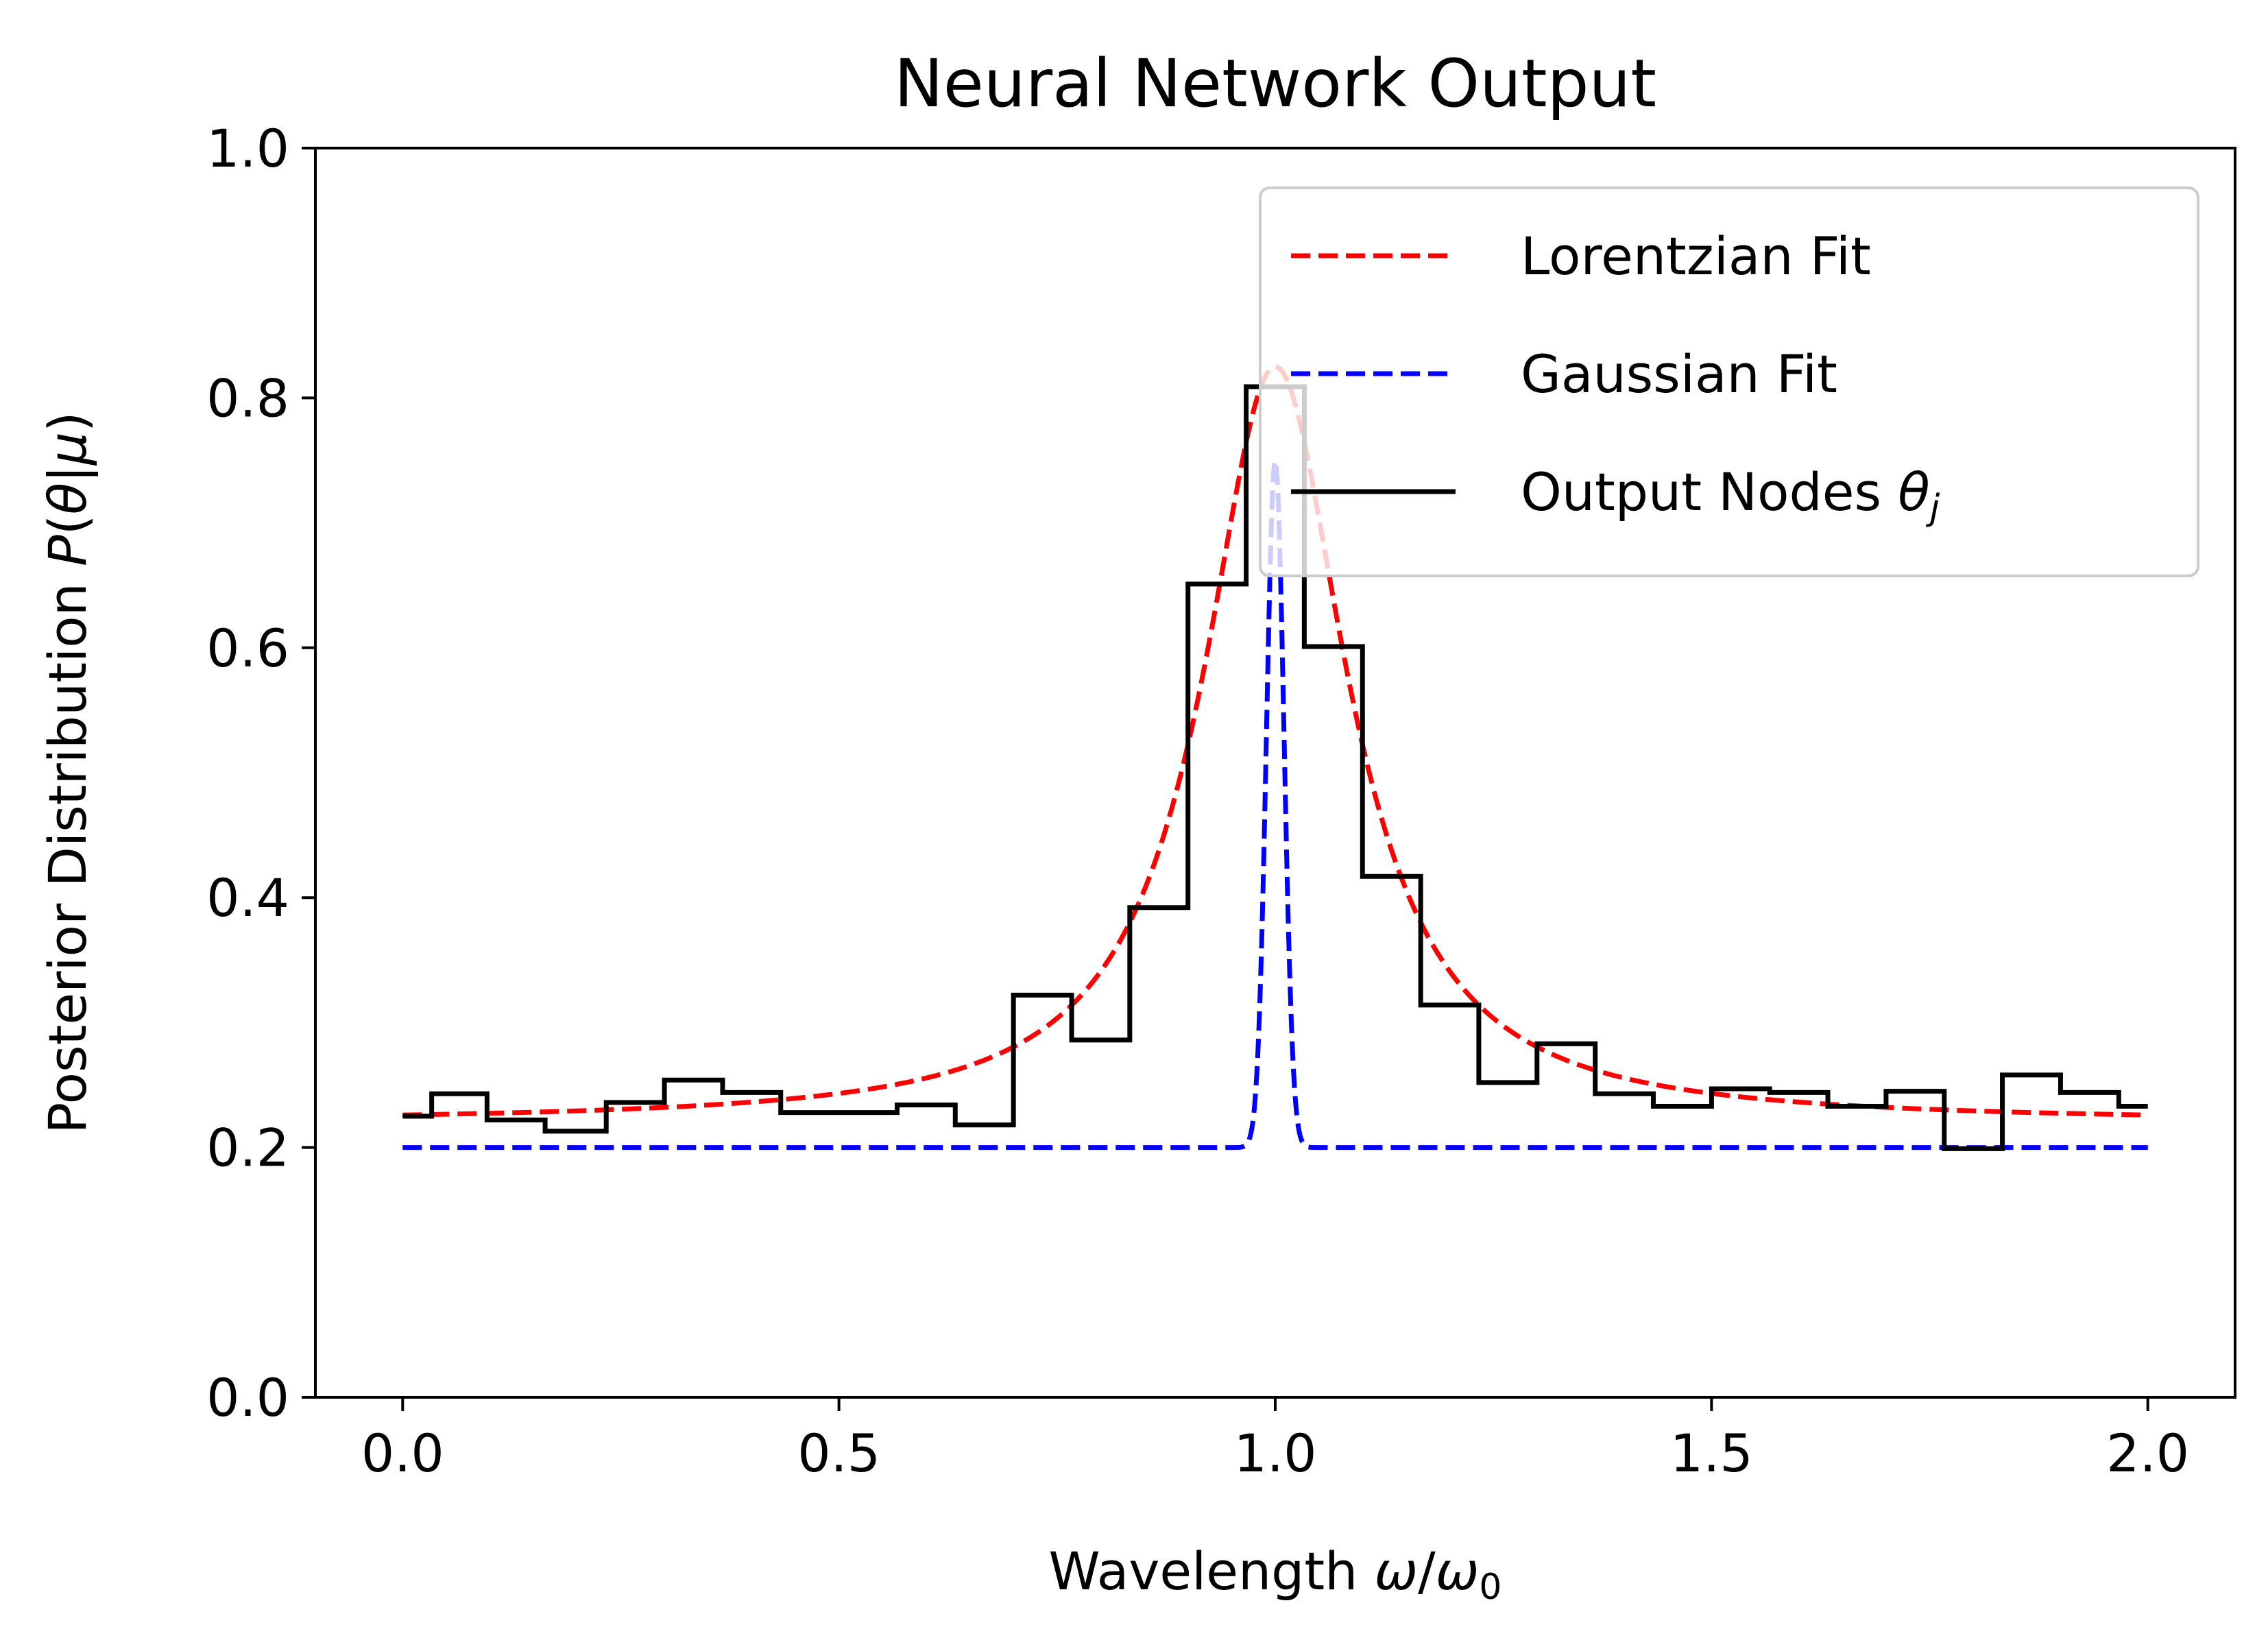 This screenshot has width=2268, height=1651. I want to click on x-tick-label: 0.0, so click(403, 1453).